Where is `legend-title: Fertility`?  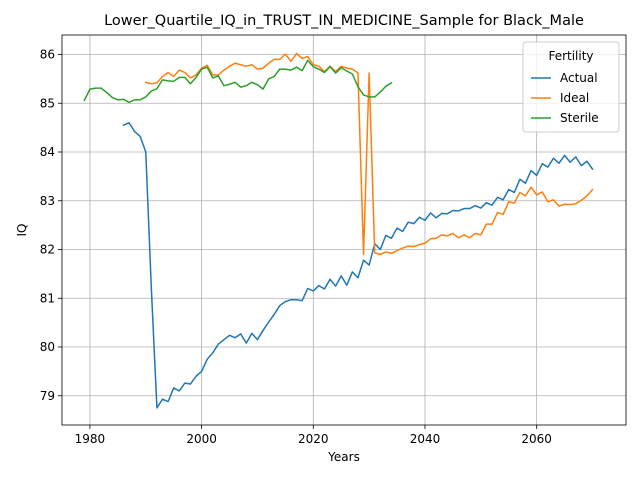
legend-title: Fertility is located at coordinates (570, 56).